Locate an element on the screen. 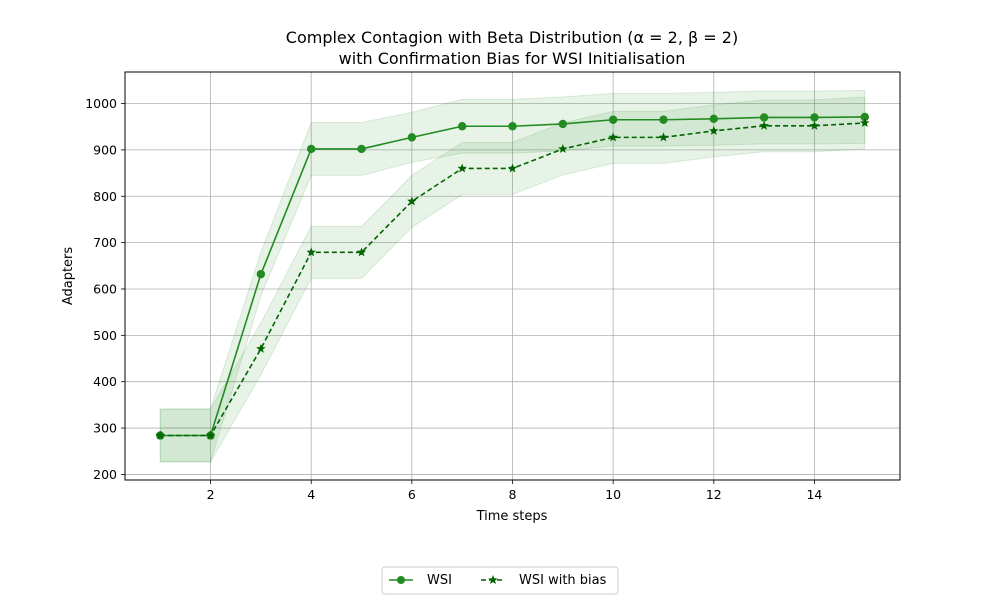  y-axis-ticks: 200 300 400 500 600 700 800 900 1000 is located at coordinates (105, 289).